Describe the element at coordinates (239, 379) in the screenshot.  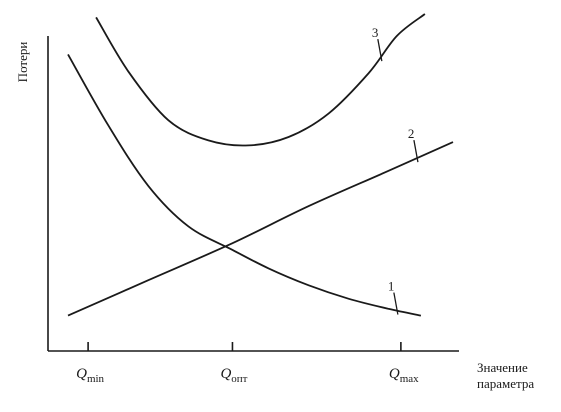
I see `x-tick-label-sub: опт` at that location.